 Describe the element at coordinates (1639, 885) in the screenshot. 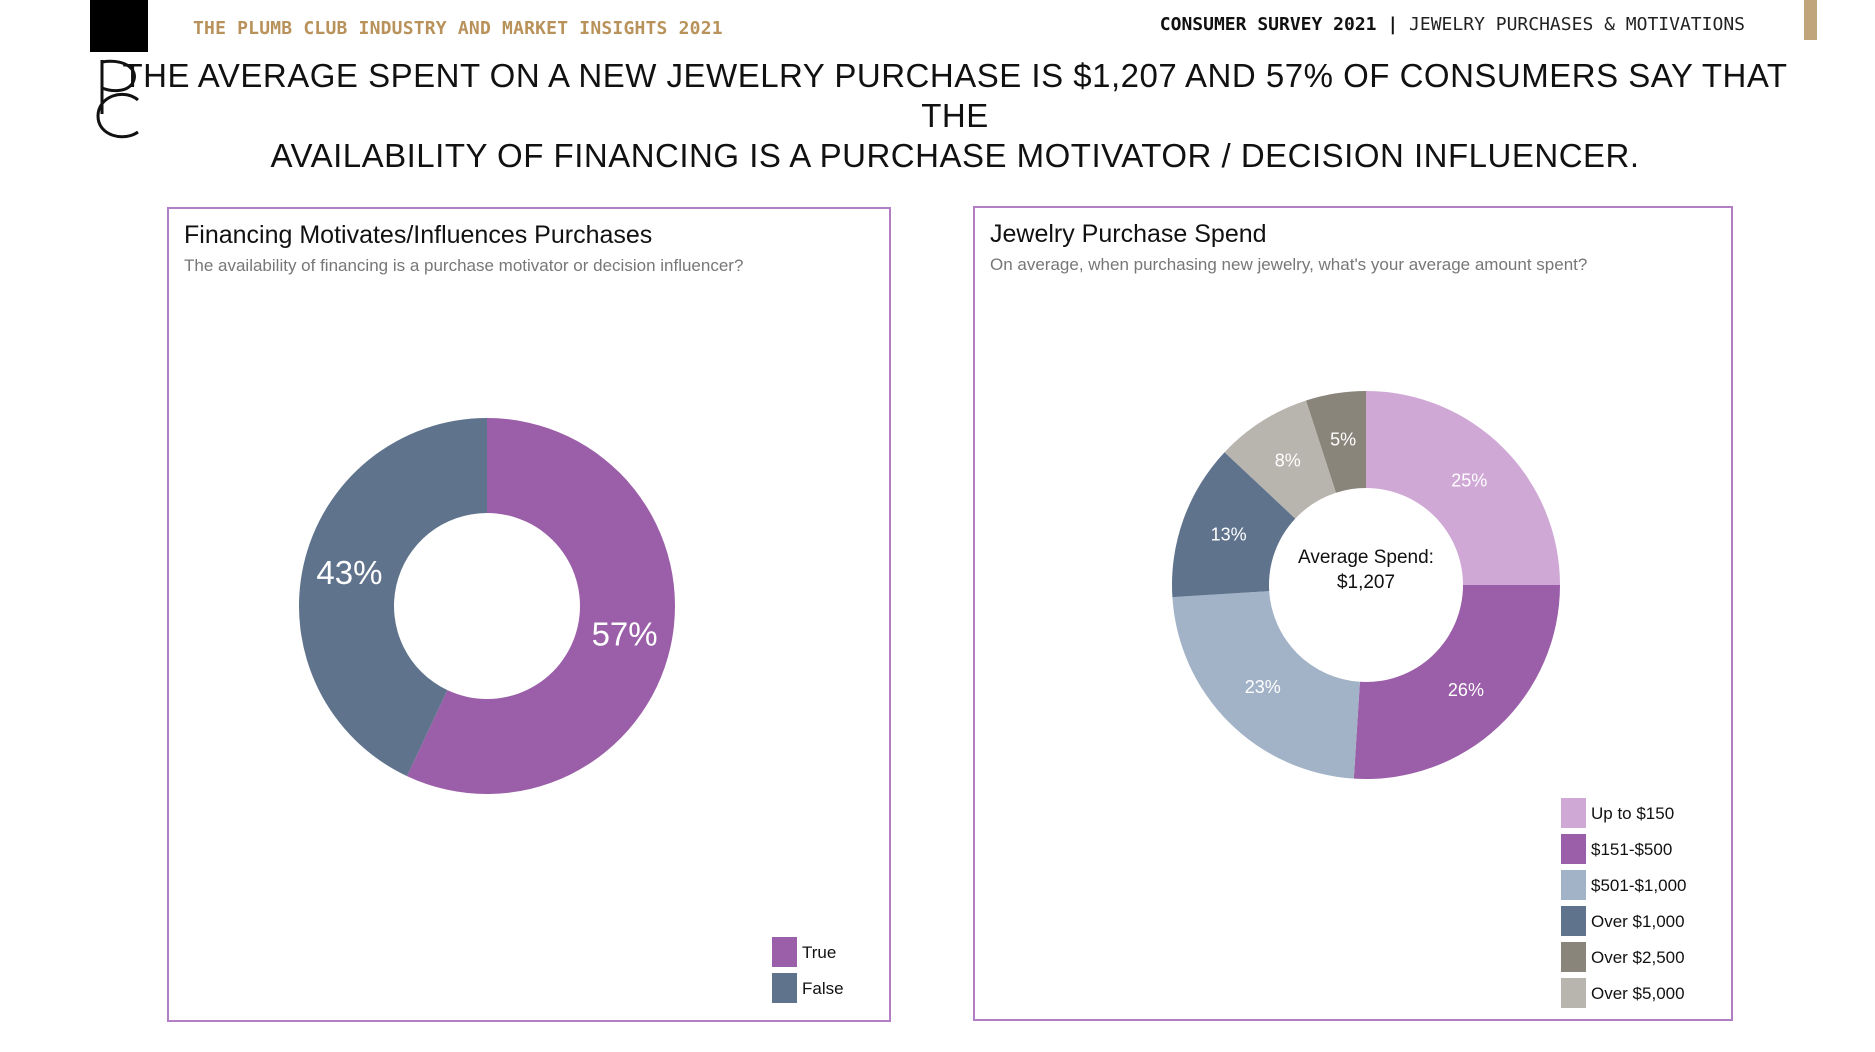

I see `spend-legend-label: $501-$1,000` at that location.